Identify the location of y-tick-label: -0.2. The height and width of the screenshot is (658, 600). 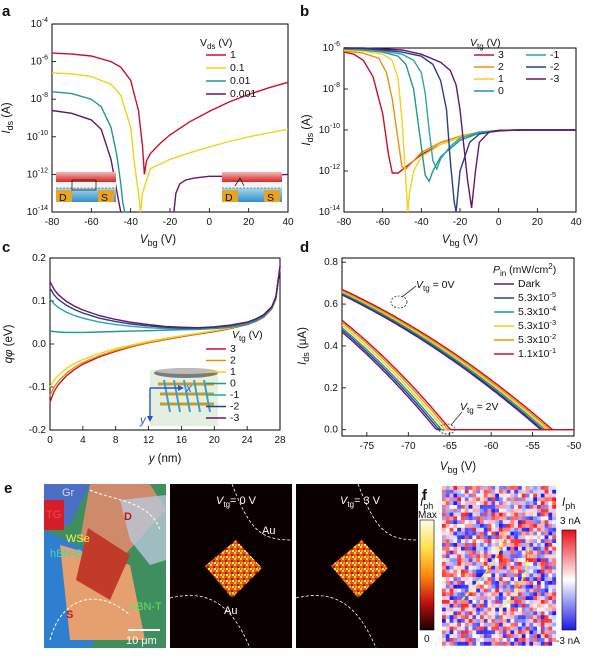
(38, 430).